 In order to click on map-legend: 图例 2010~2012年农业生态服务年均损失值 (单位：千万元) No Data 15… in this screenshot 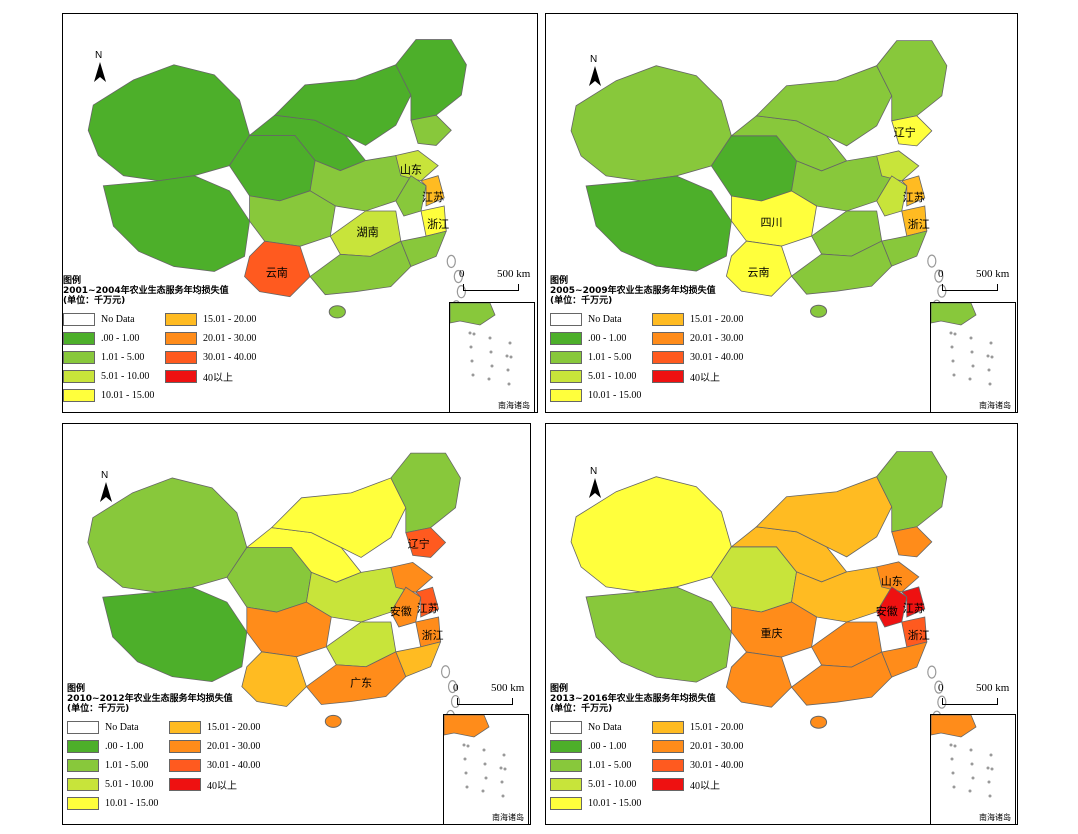, I will do `click(177, 748)`.